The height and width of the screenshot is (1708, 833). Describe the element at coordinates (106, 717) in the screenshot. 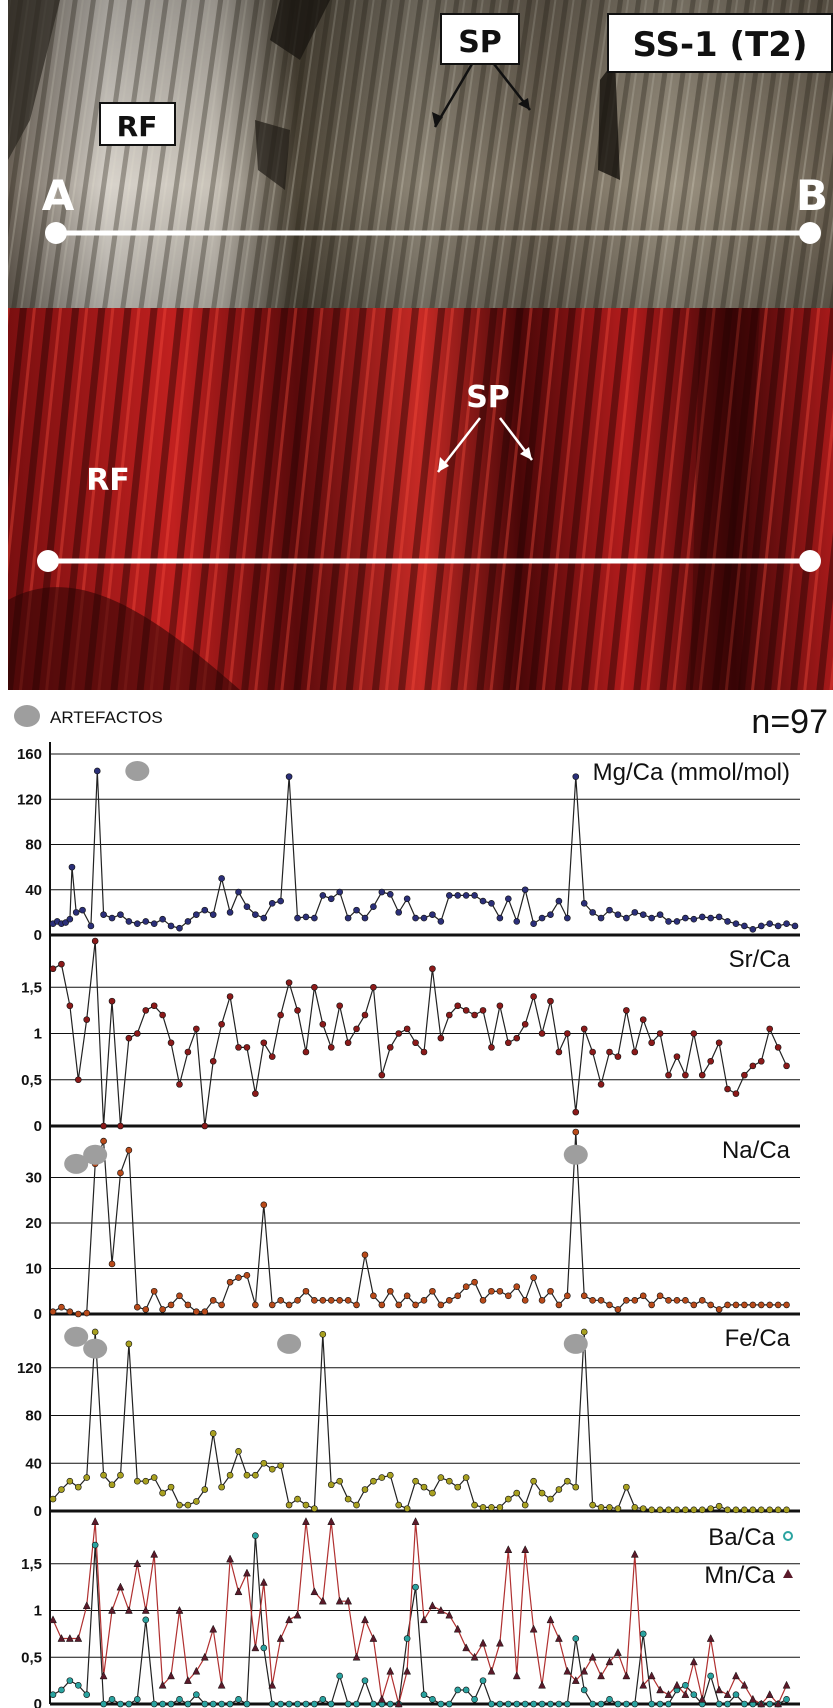

I see `artefact-legend-text: ARTEFACTOS` at that location.